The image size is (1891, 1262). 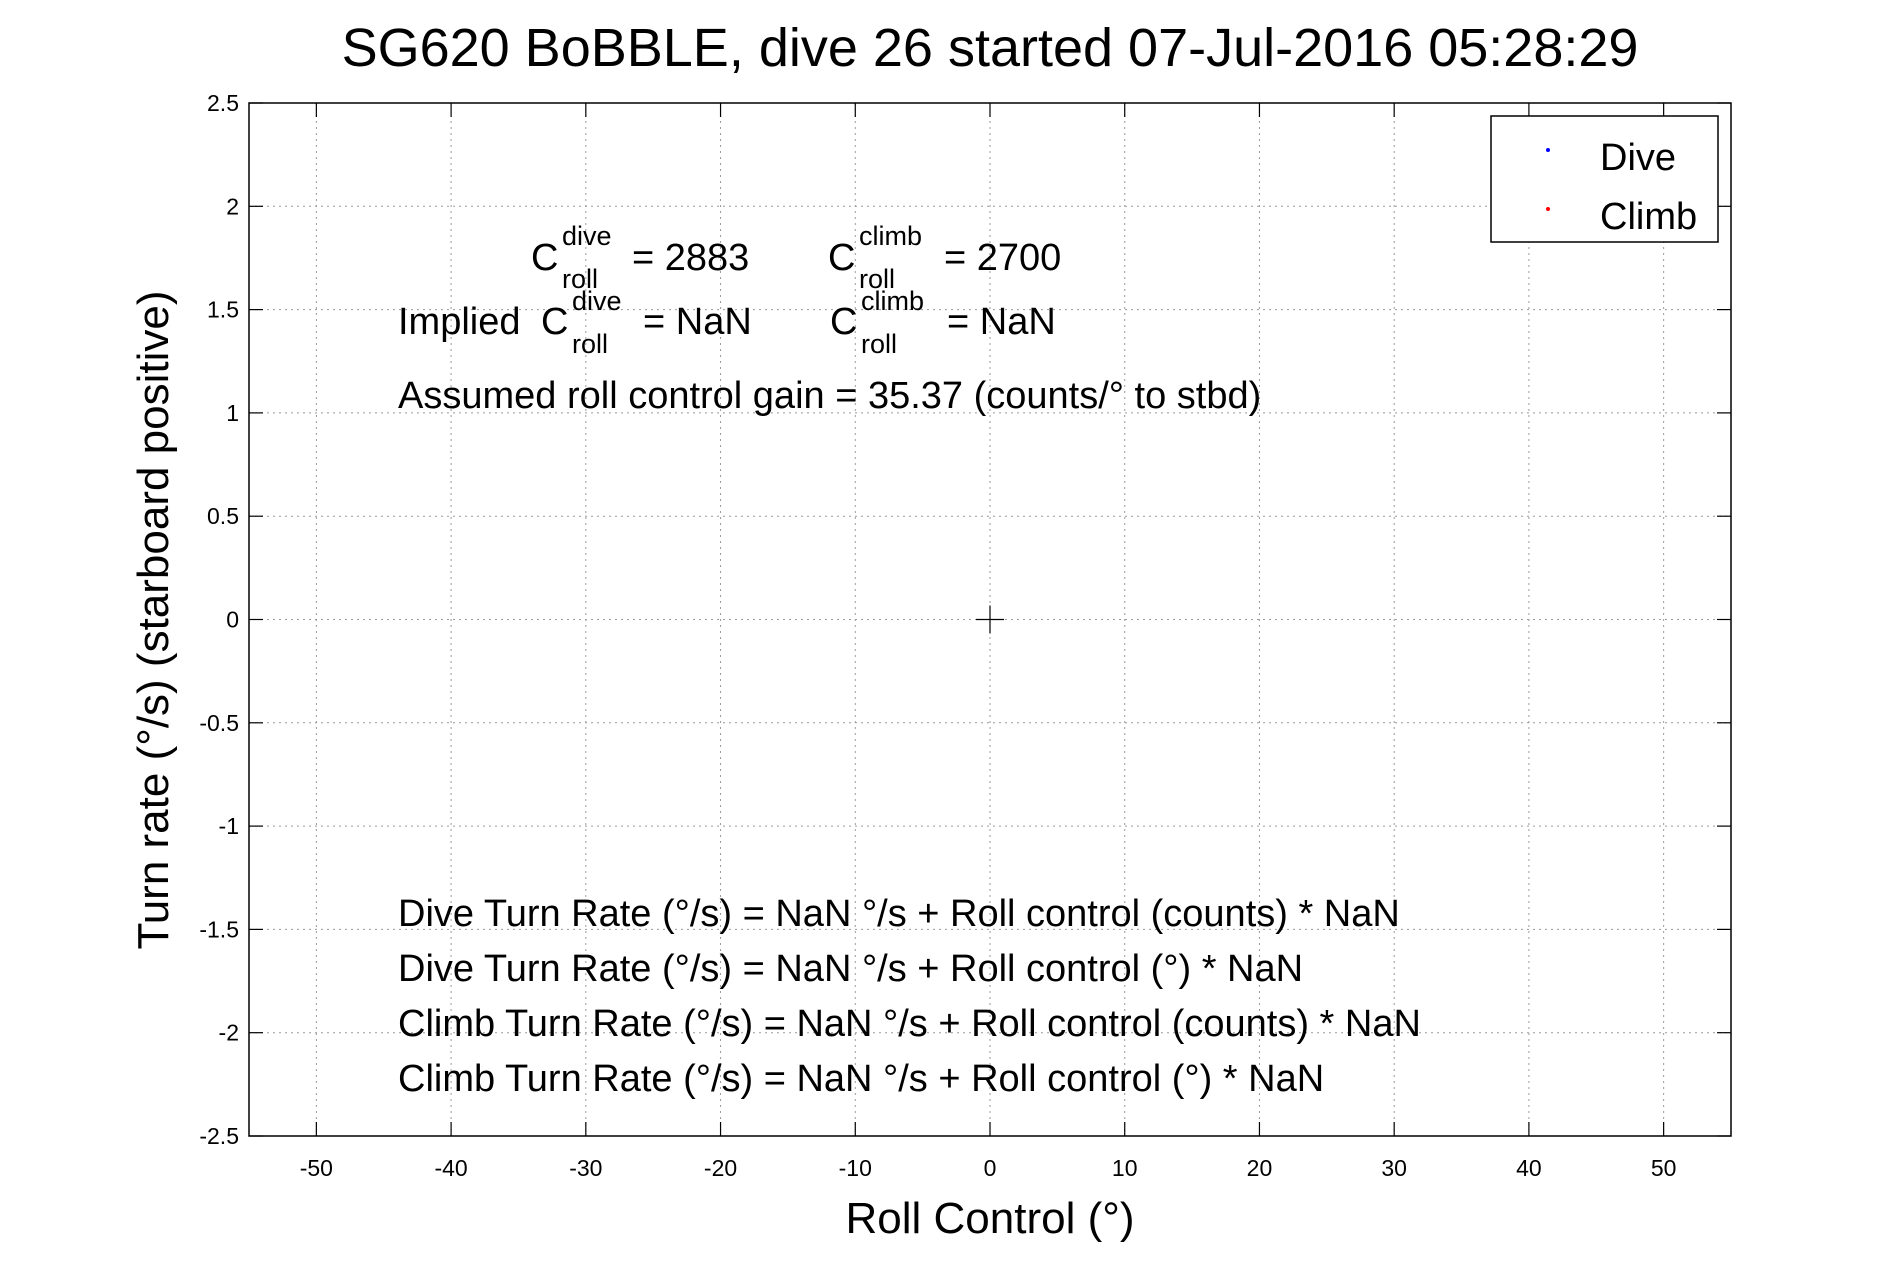 What do you see at coordinates (219, 929) in the screenshot?
I see `y-tick-label: -1.5` at bounding box center [219, 929].